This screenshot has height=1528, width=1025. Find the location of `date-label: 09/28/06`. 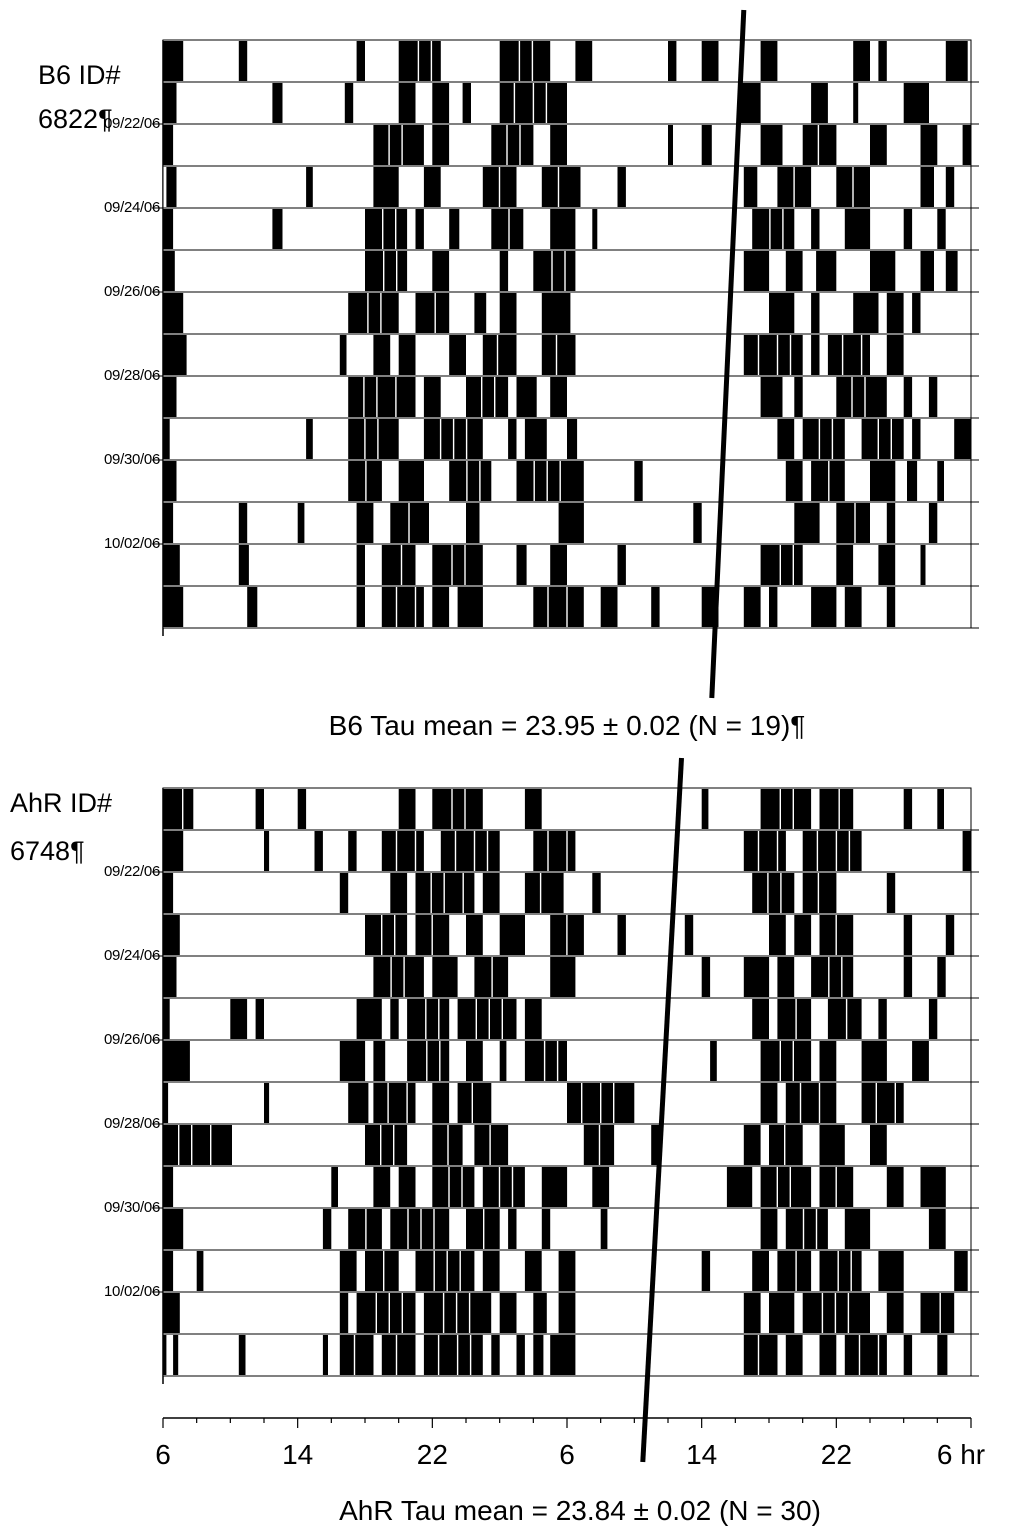

date-label: 09/28/06 is located at coordinates (132, 1123).